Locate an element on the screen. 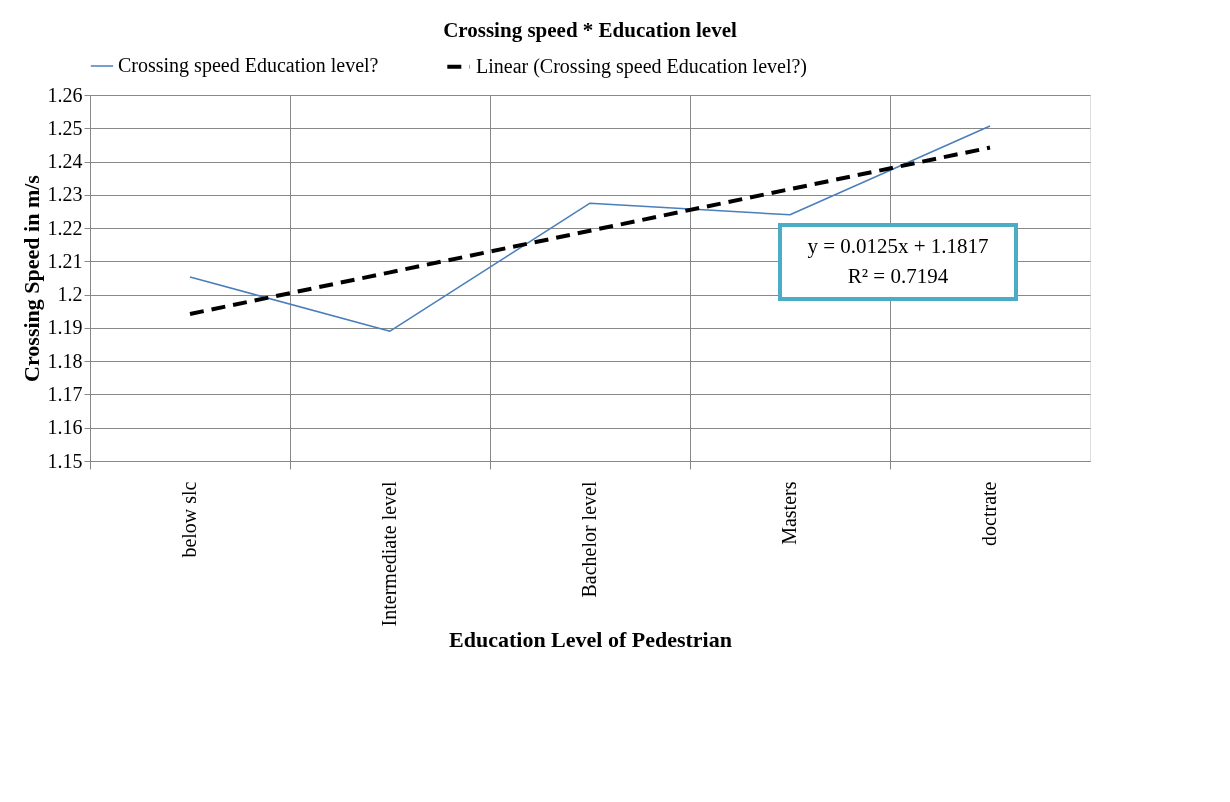 Image resolution: width=1230 pixels, height=802 pixels. y-tick-label: 1.22 is located at coordinates (65, 227).